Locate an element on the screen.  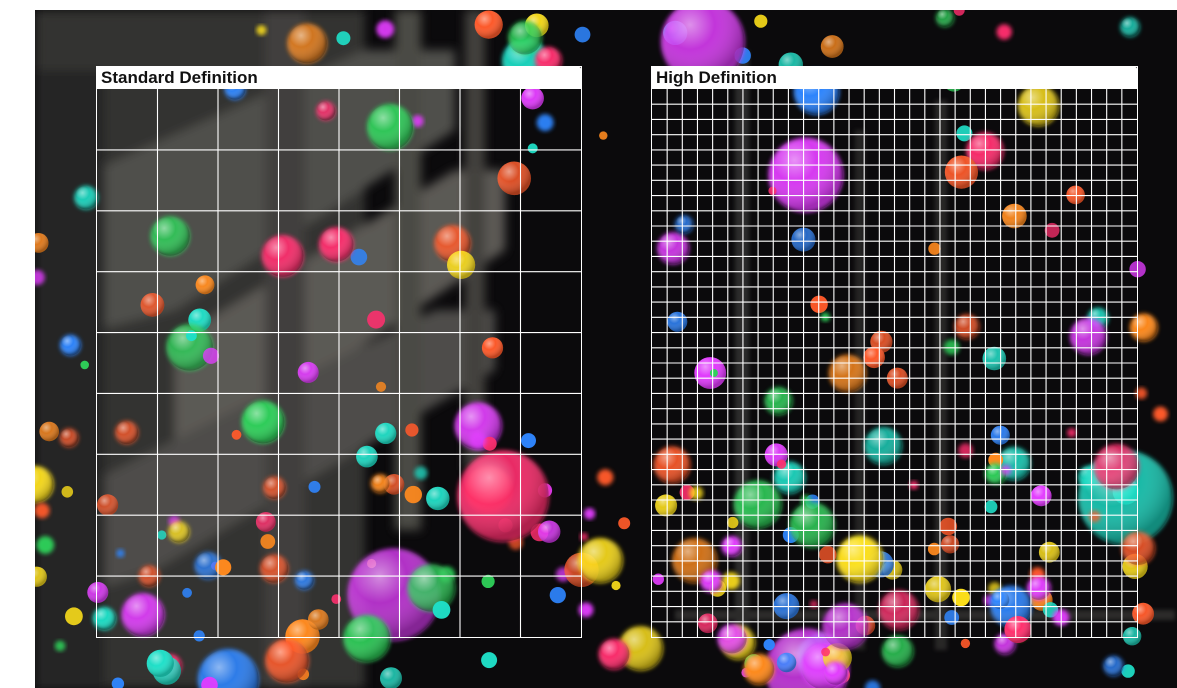
high-definition-title: High Definition is located at coordinates (894, 78).